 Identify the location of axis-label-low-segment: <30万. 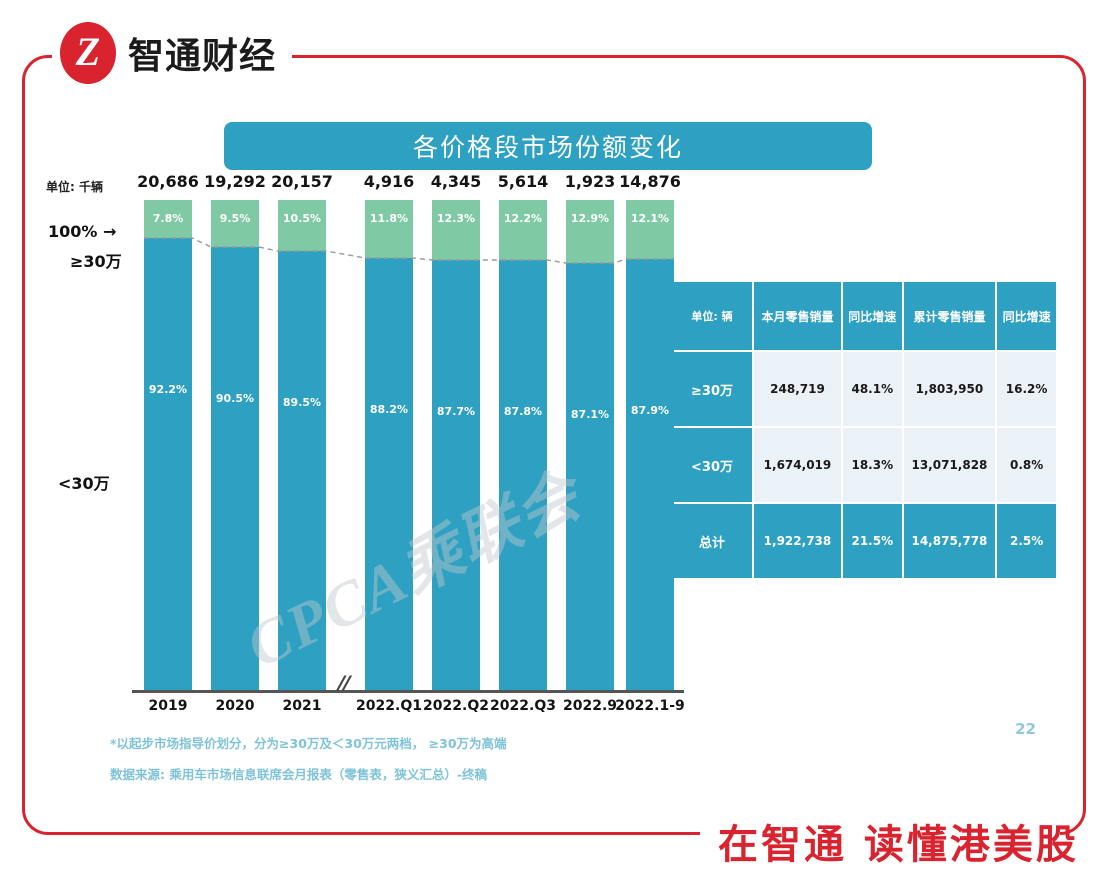
(84, 483).